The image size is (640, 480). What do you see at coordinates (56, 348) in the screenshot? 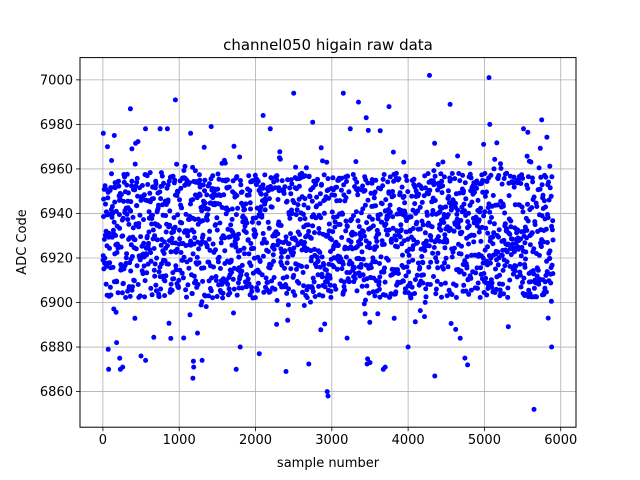
I see `y-tick-label: 6880` at bounding box center [56, 348].